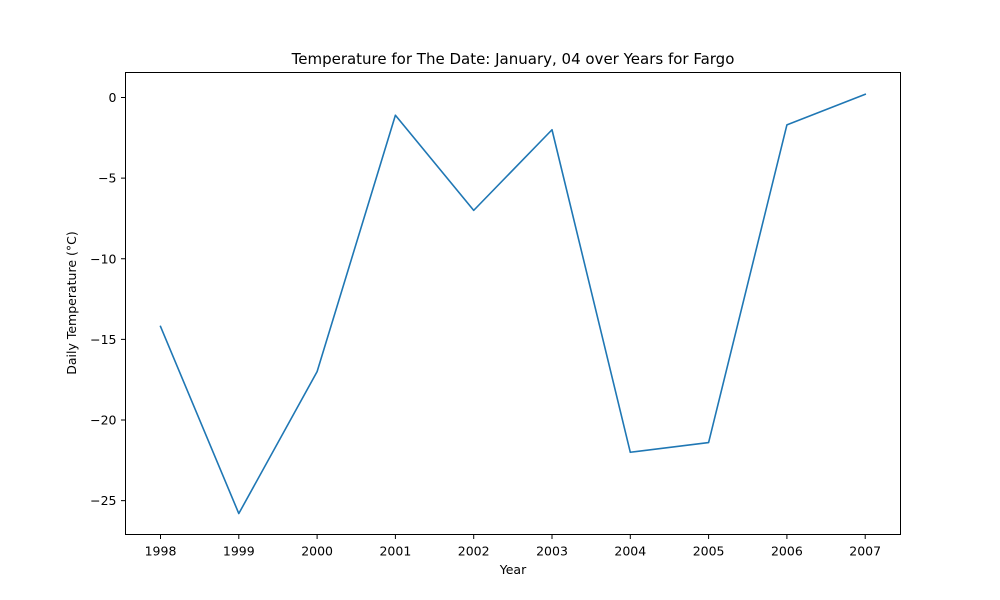 This screenshot has width=1000, height=600. I want to click on x-axis-label: Year, so click(513, 569).